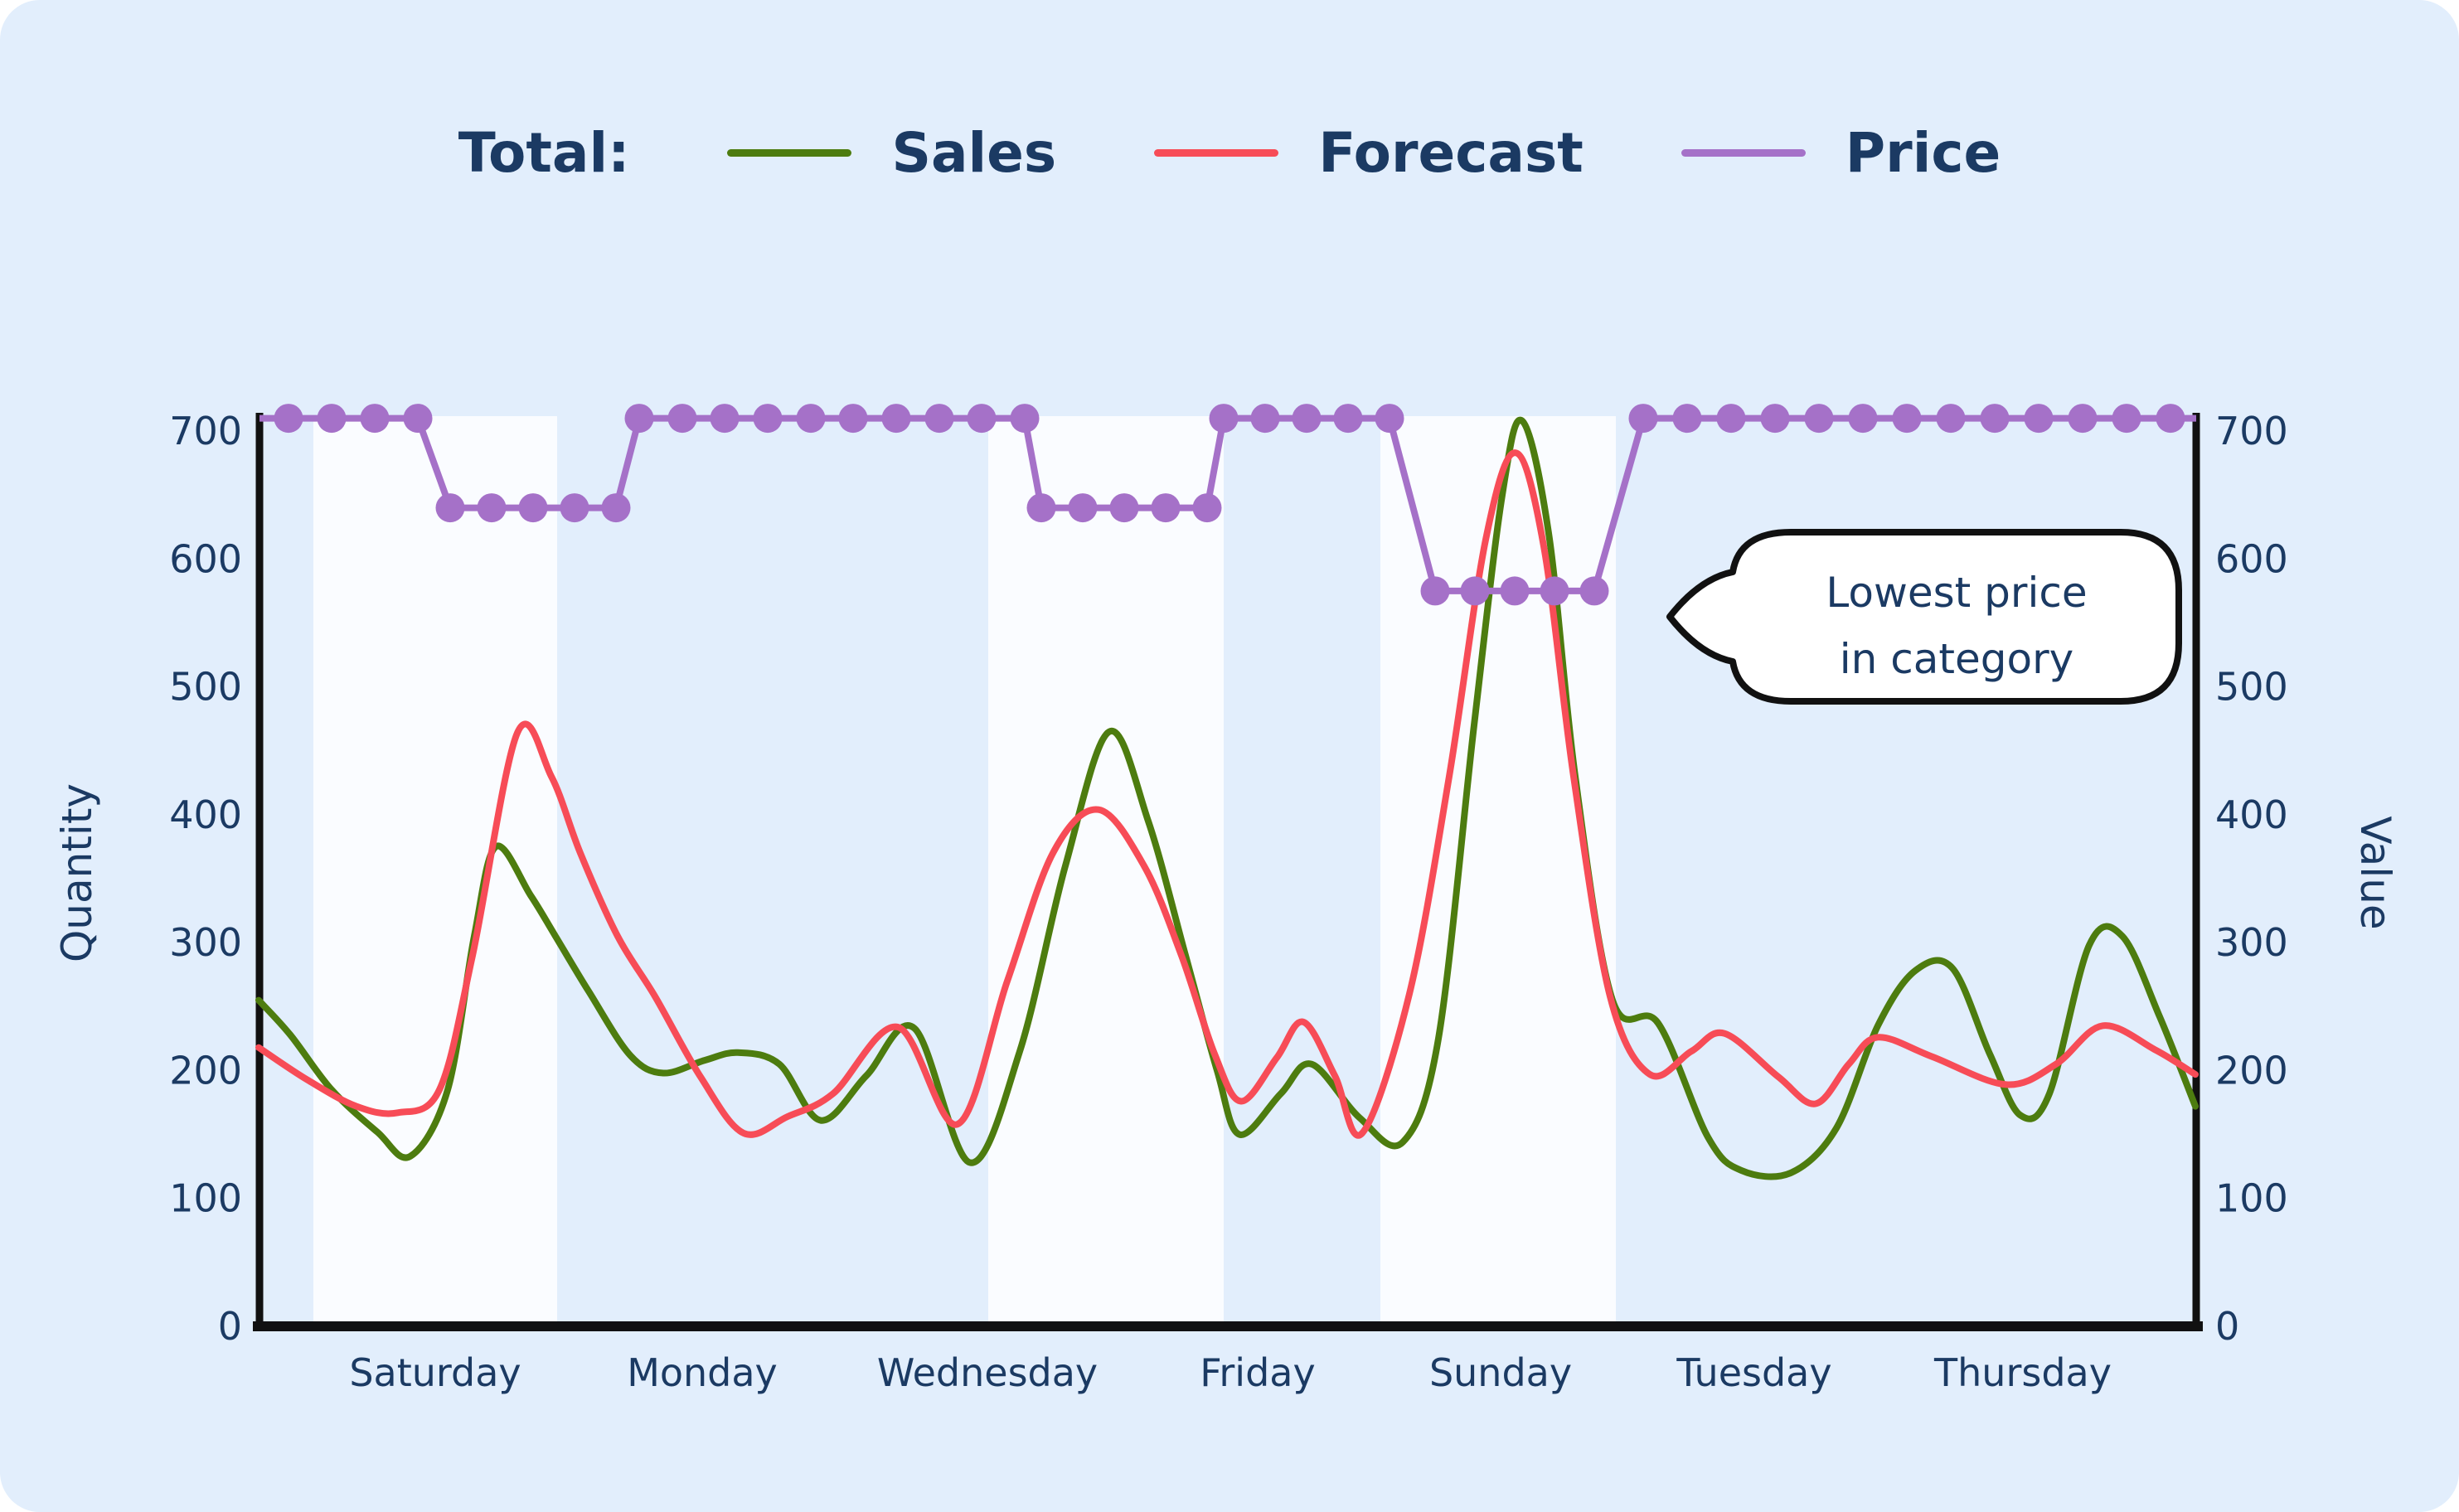 This screenshot has height=1512, width=2459. Describe the element at coordinates (435, 1372) in the screenshot. I see `day-label-saturday: Saturday` at that location.